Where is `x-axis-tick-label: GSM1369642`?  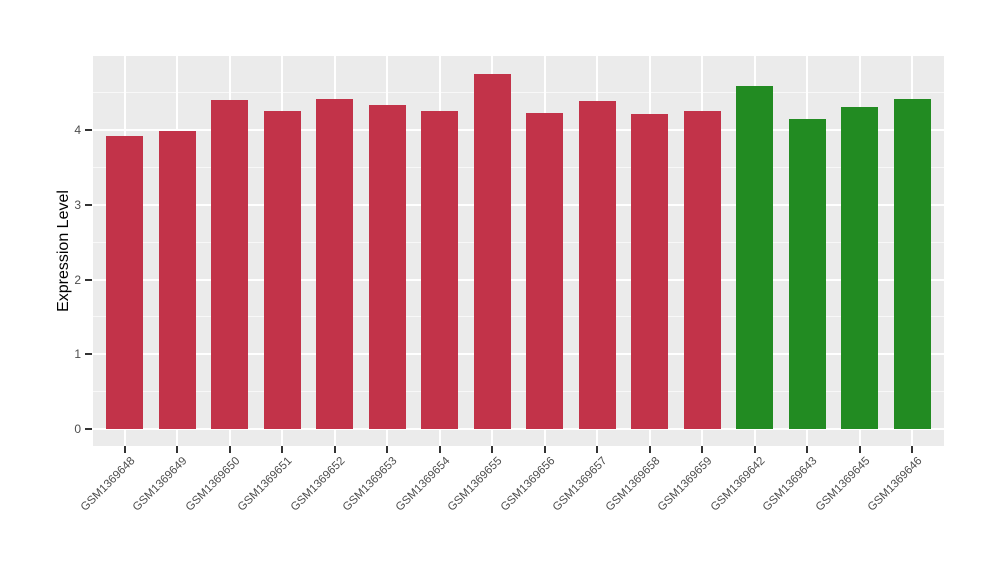 x-axis-tick-label: GSM1369642 is located at coordinates (737, 484).